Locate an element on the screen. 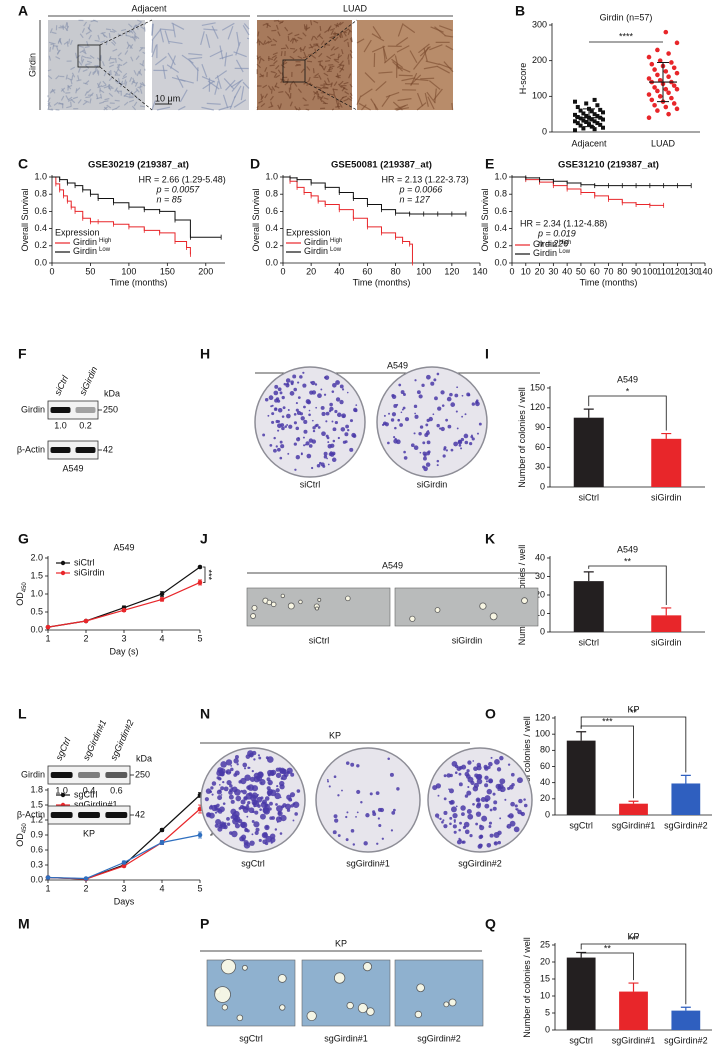 The image size is (719, 1055). image-label: siGirdin is located at coordinates (467, 640).